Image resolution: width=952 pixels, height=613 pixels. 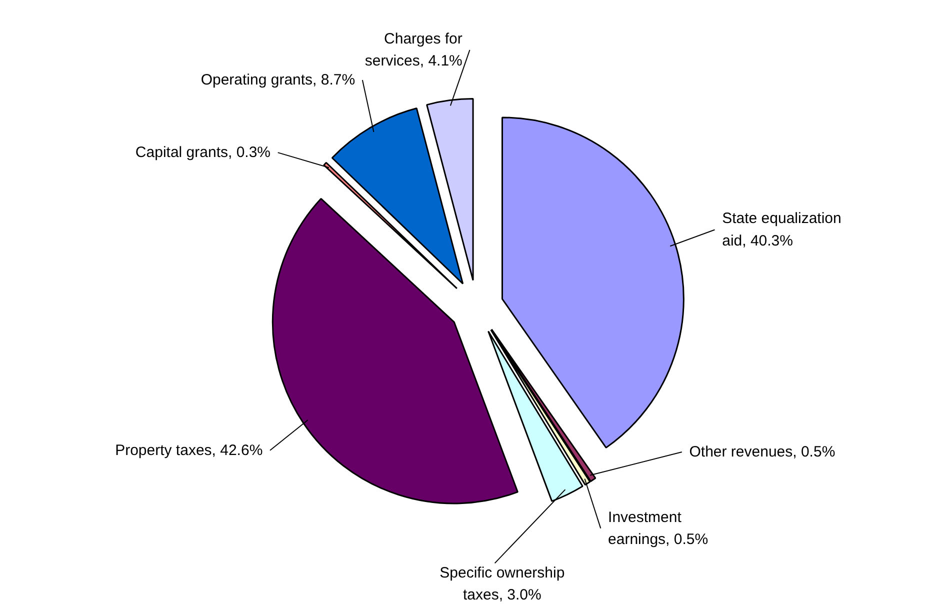 What do you see at coordinates (782, 230) in the screenshot?
I see `slice-label: State equalization aid, 40.3%` at bounding box center [782, 230].